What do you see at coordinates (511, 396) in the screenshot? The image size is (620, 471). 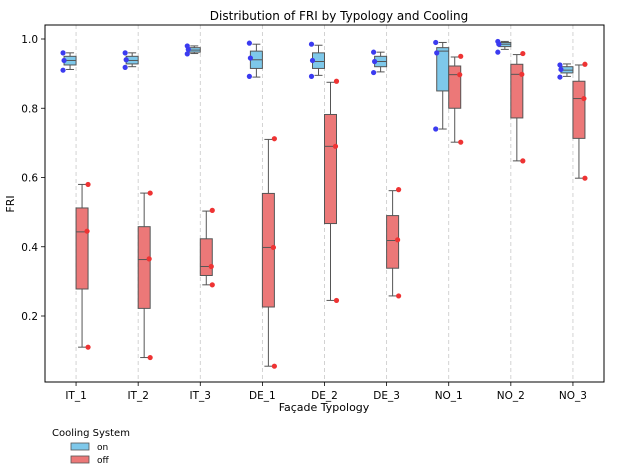 I see `x-tick-label: NO_2` at bounding box center [511, 396].